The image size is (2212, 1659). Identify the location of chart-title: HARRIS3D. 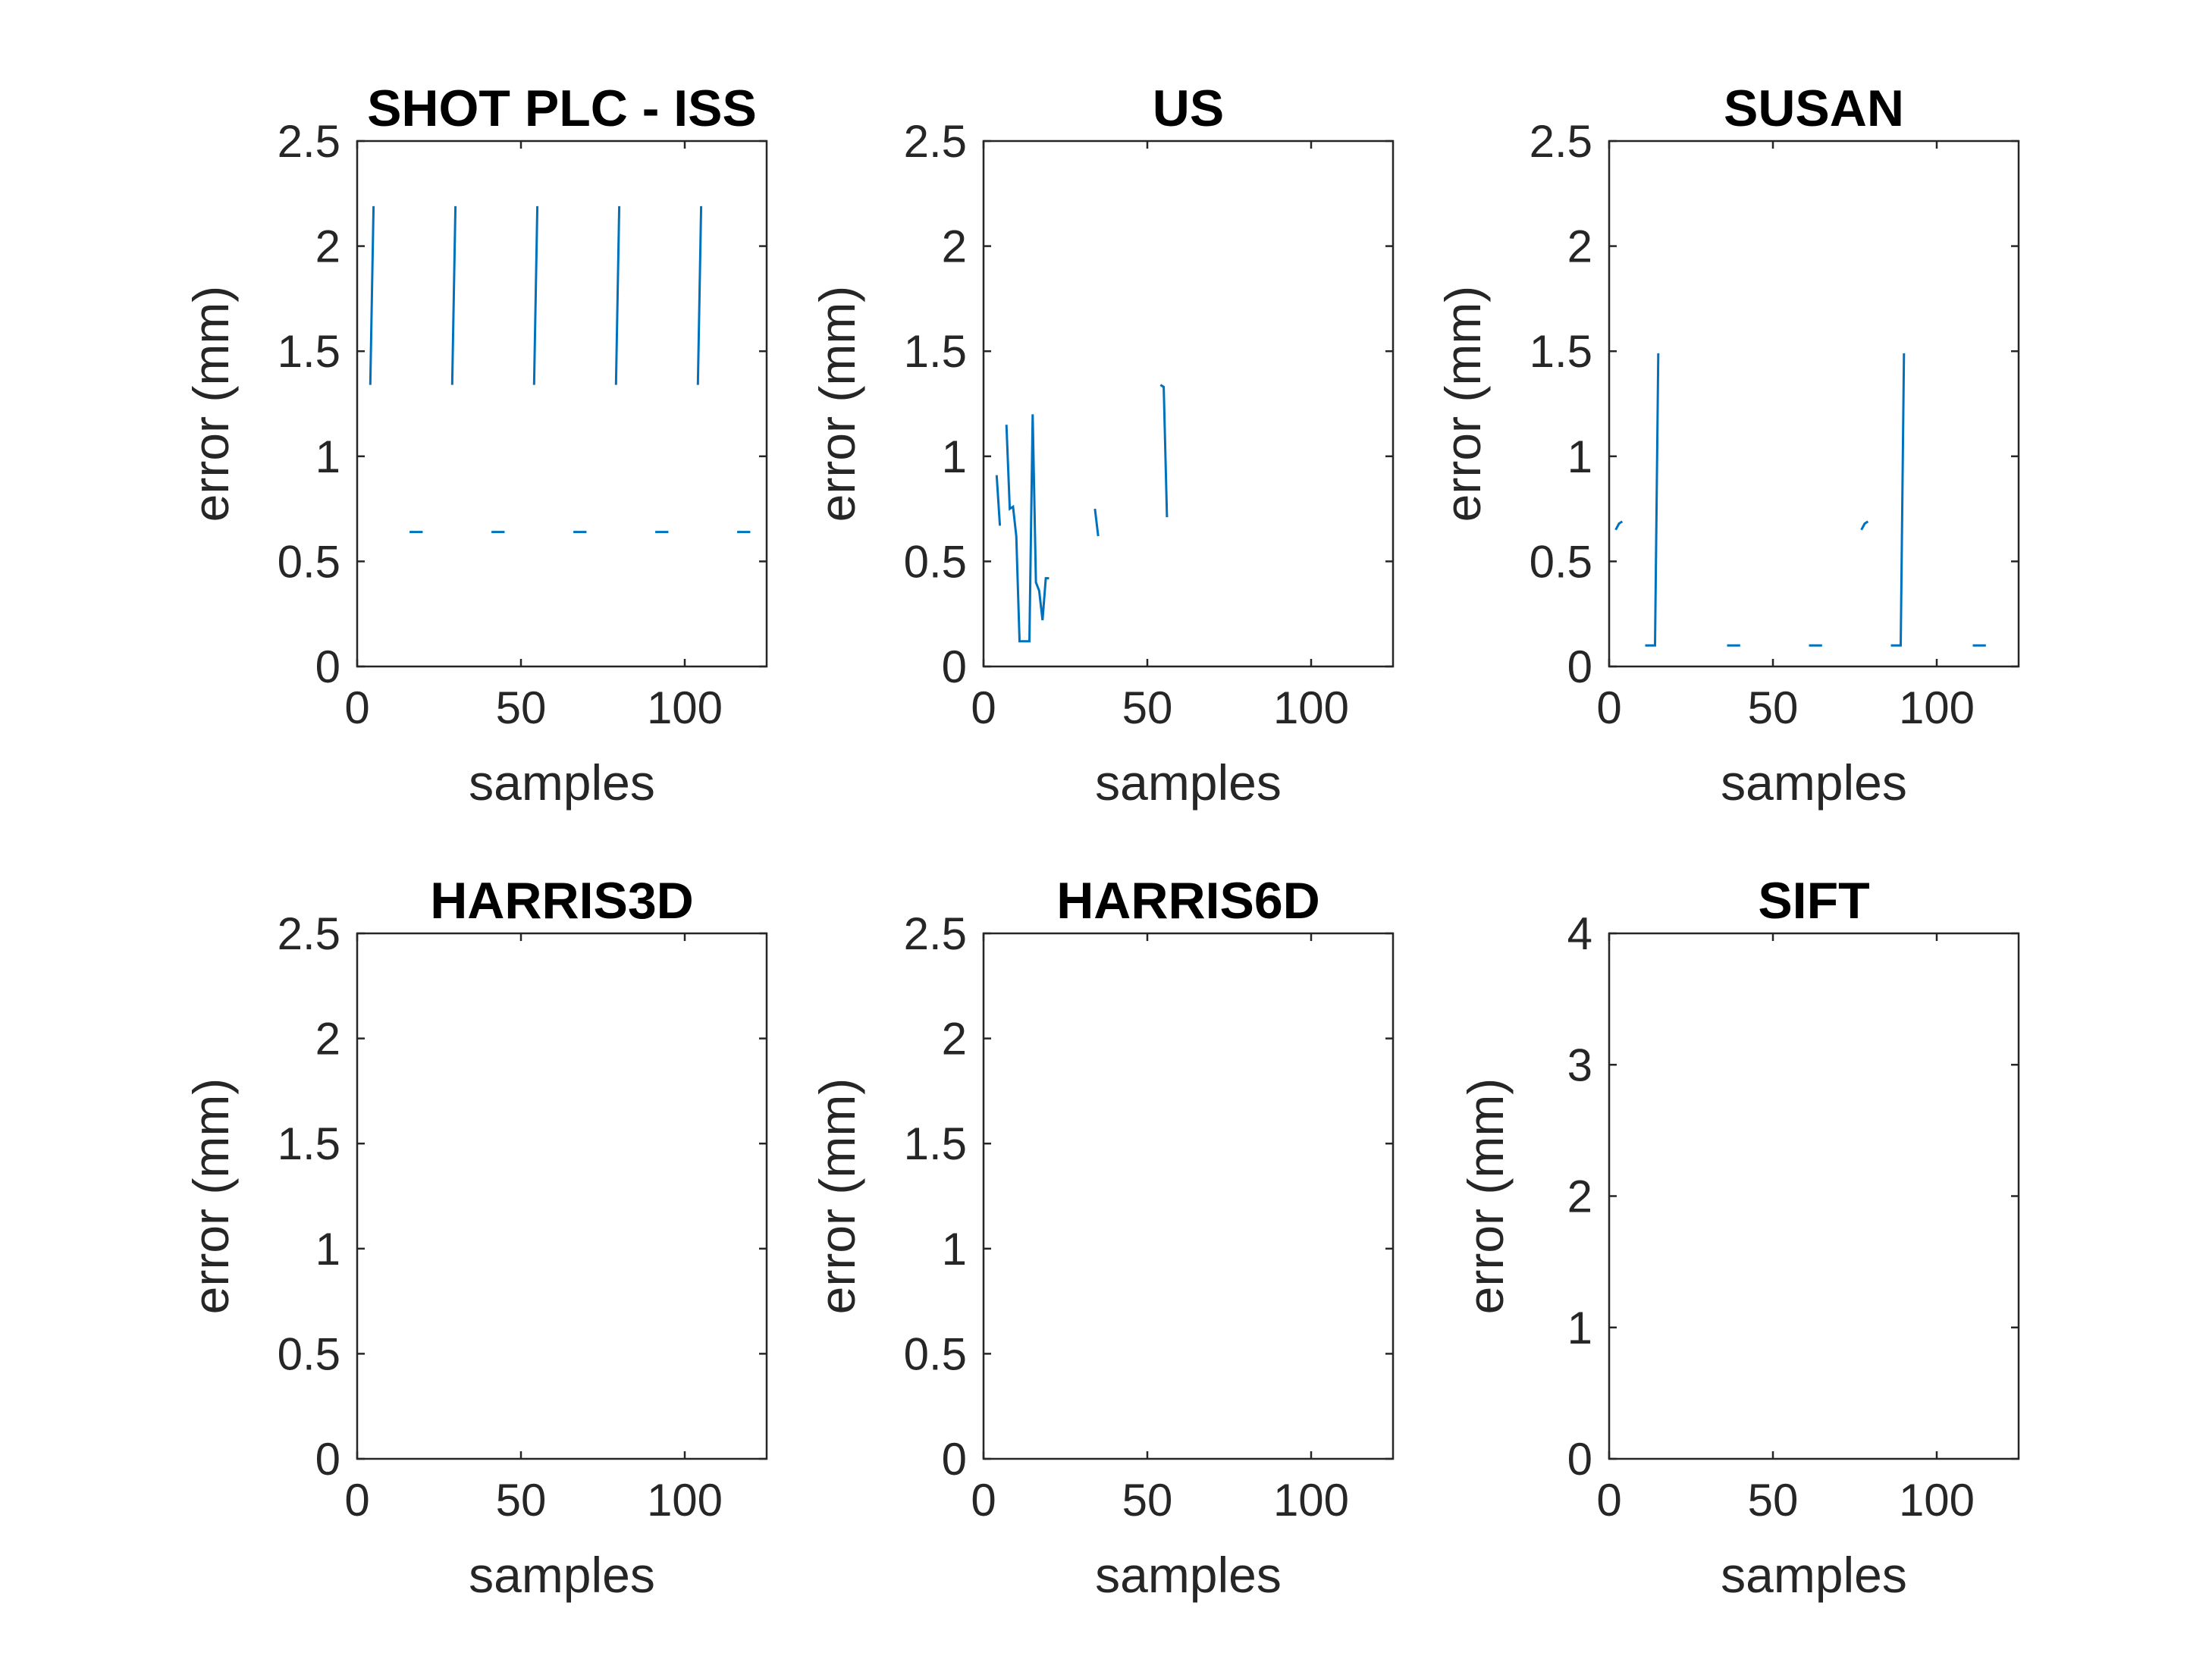
(562, 901).